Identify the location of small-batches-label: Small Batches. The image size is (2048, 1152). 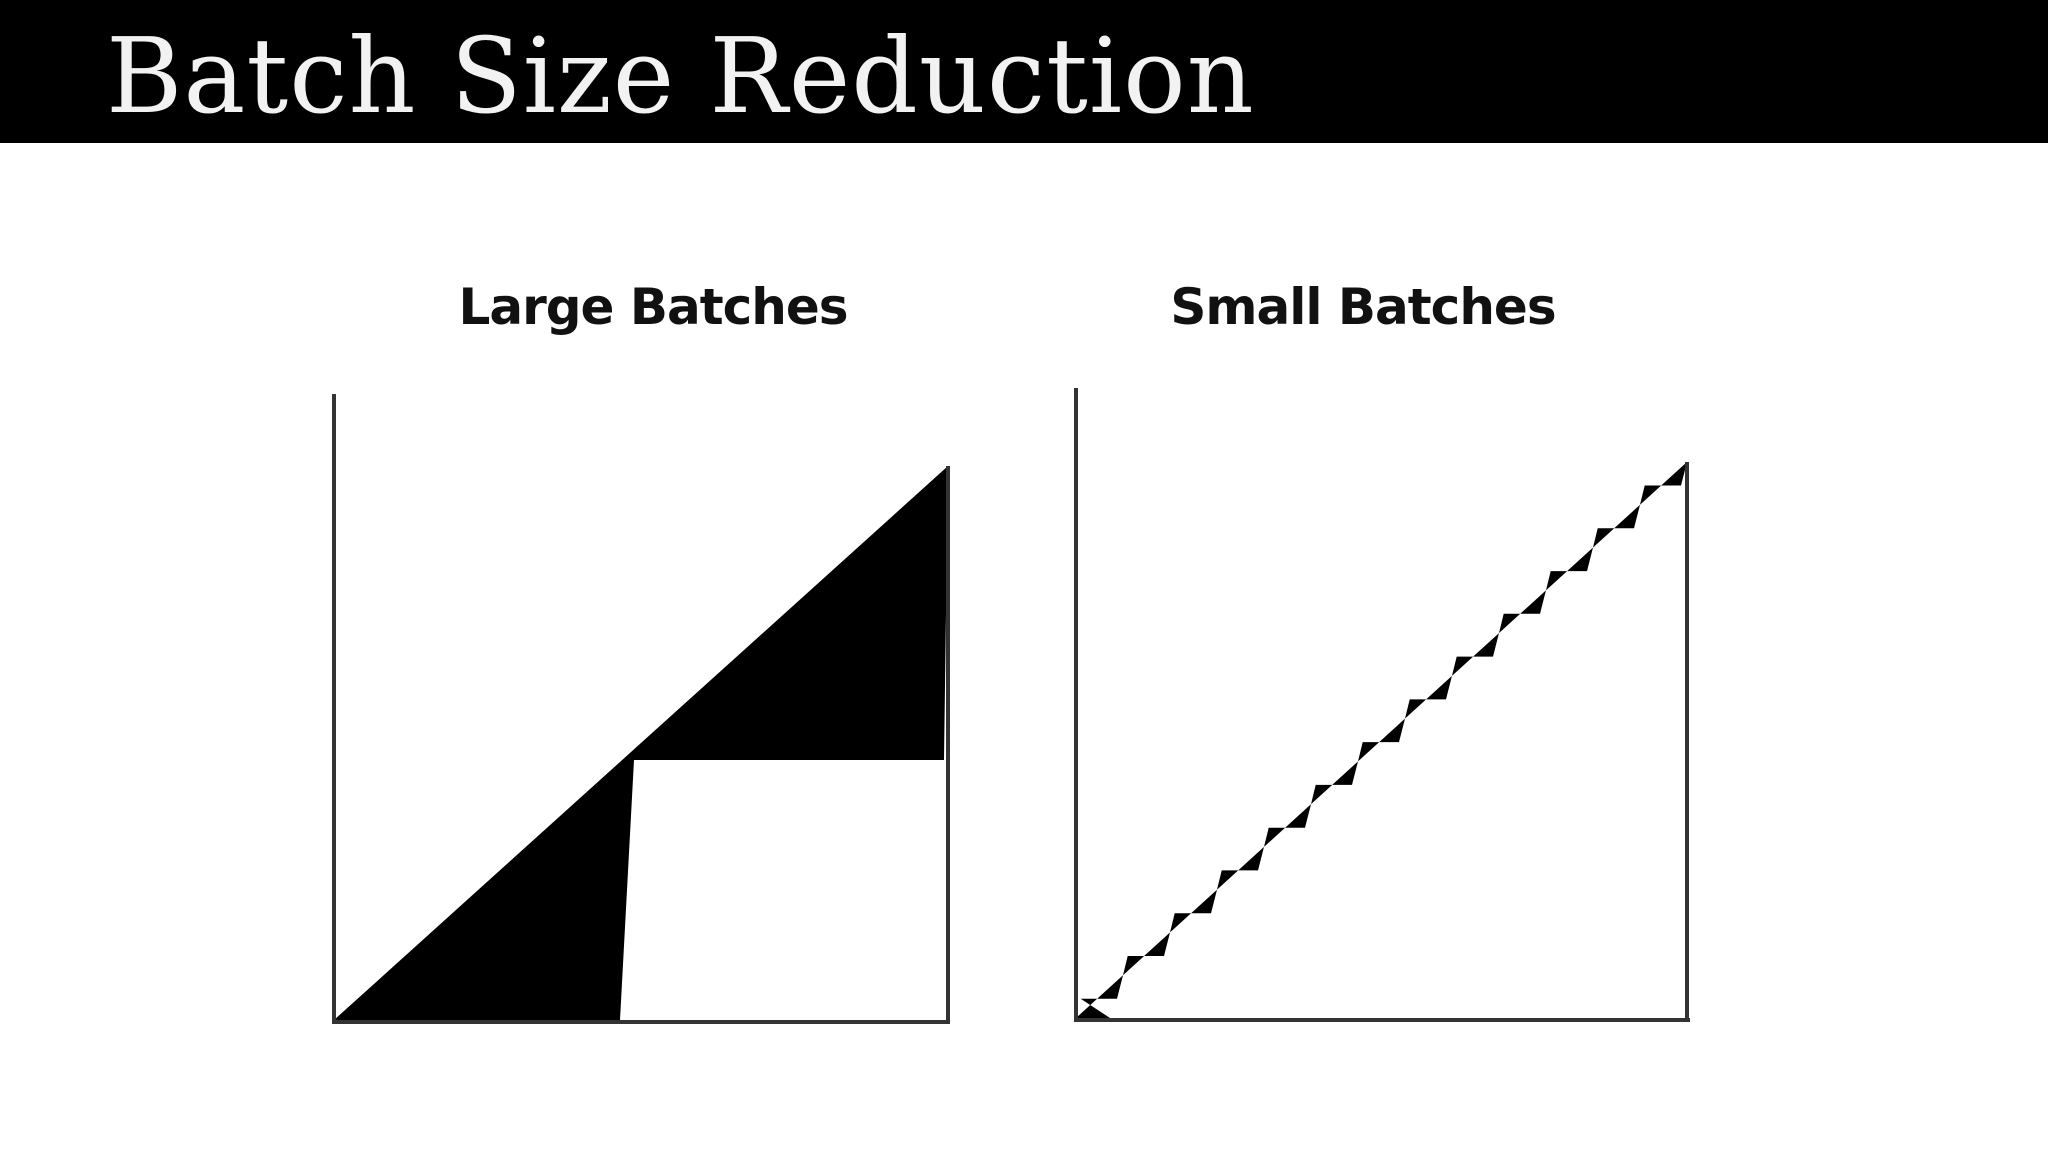
(1363, 307).